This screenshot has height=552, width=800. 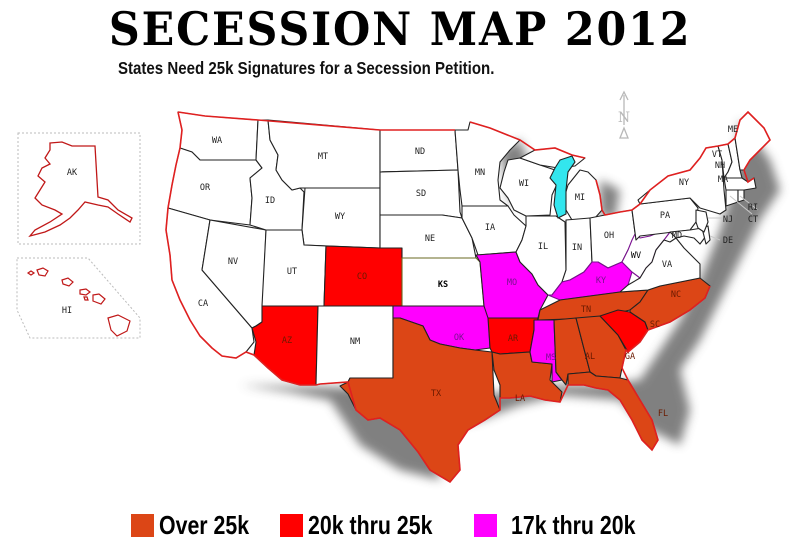 I want to click on state-label-md: MD, so click(x=677, y=236).